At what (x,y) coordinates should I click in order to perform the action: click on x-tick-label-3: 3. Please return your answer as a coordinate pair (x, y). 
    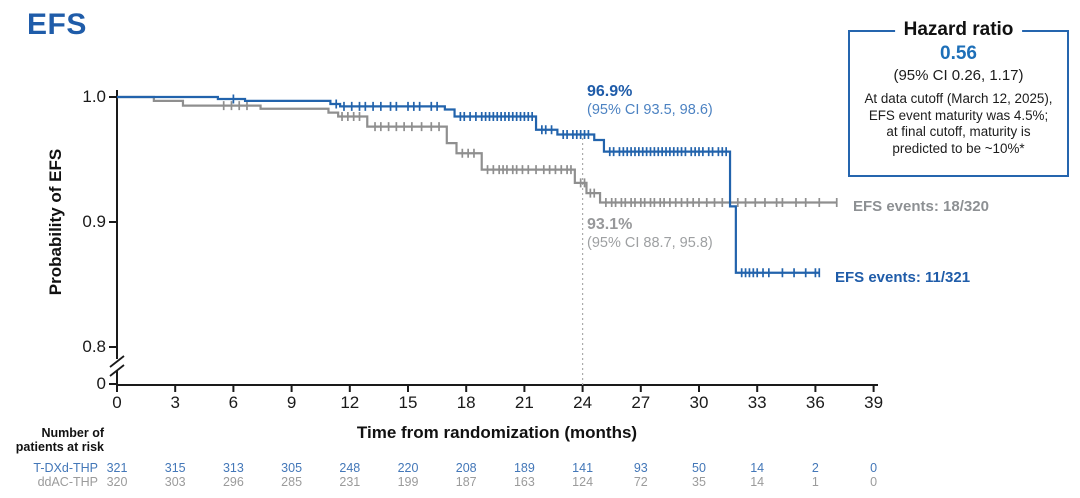
    Looking at the image, I should click on (175, 402).